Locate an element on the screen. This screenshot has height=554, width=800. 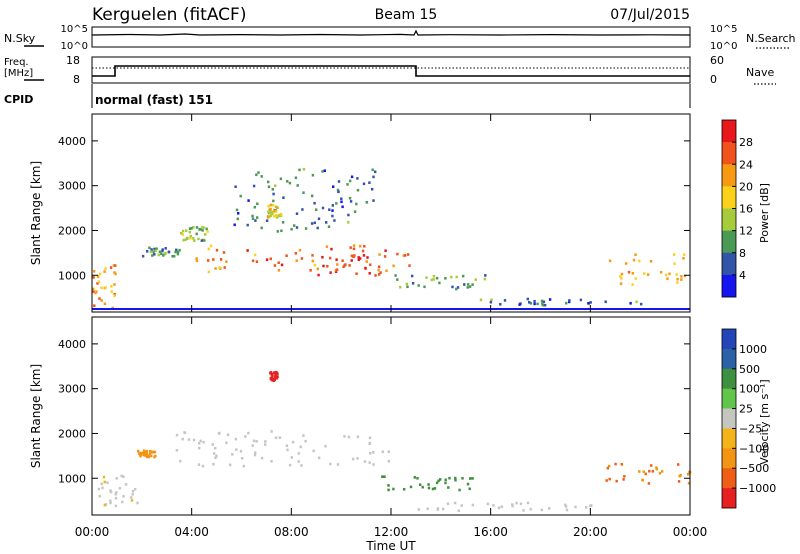
colorbar-swatch is located at coordinates (729, 398).